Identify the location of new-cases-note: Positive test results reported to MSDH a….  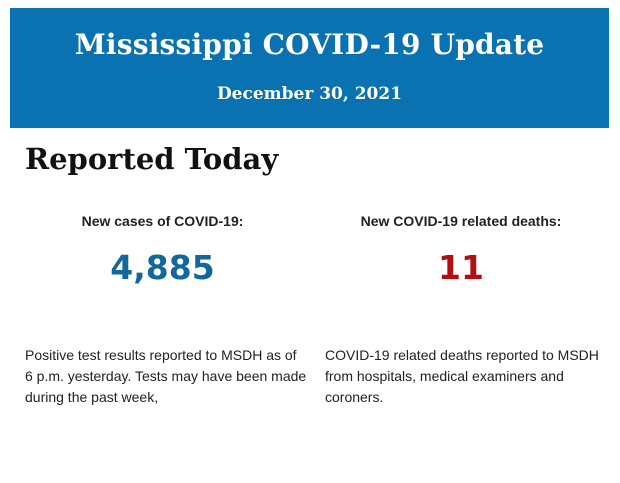
(166, 376).